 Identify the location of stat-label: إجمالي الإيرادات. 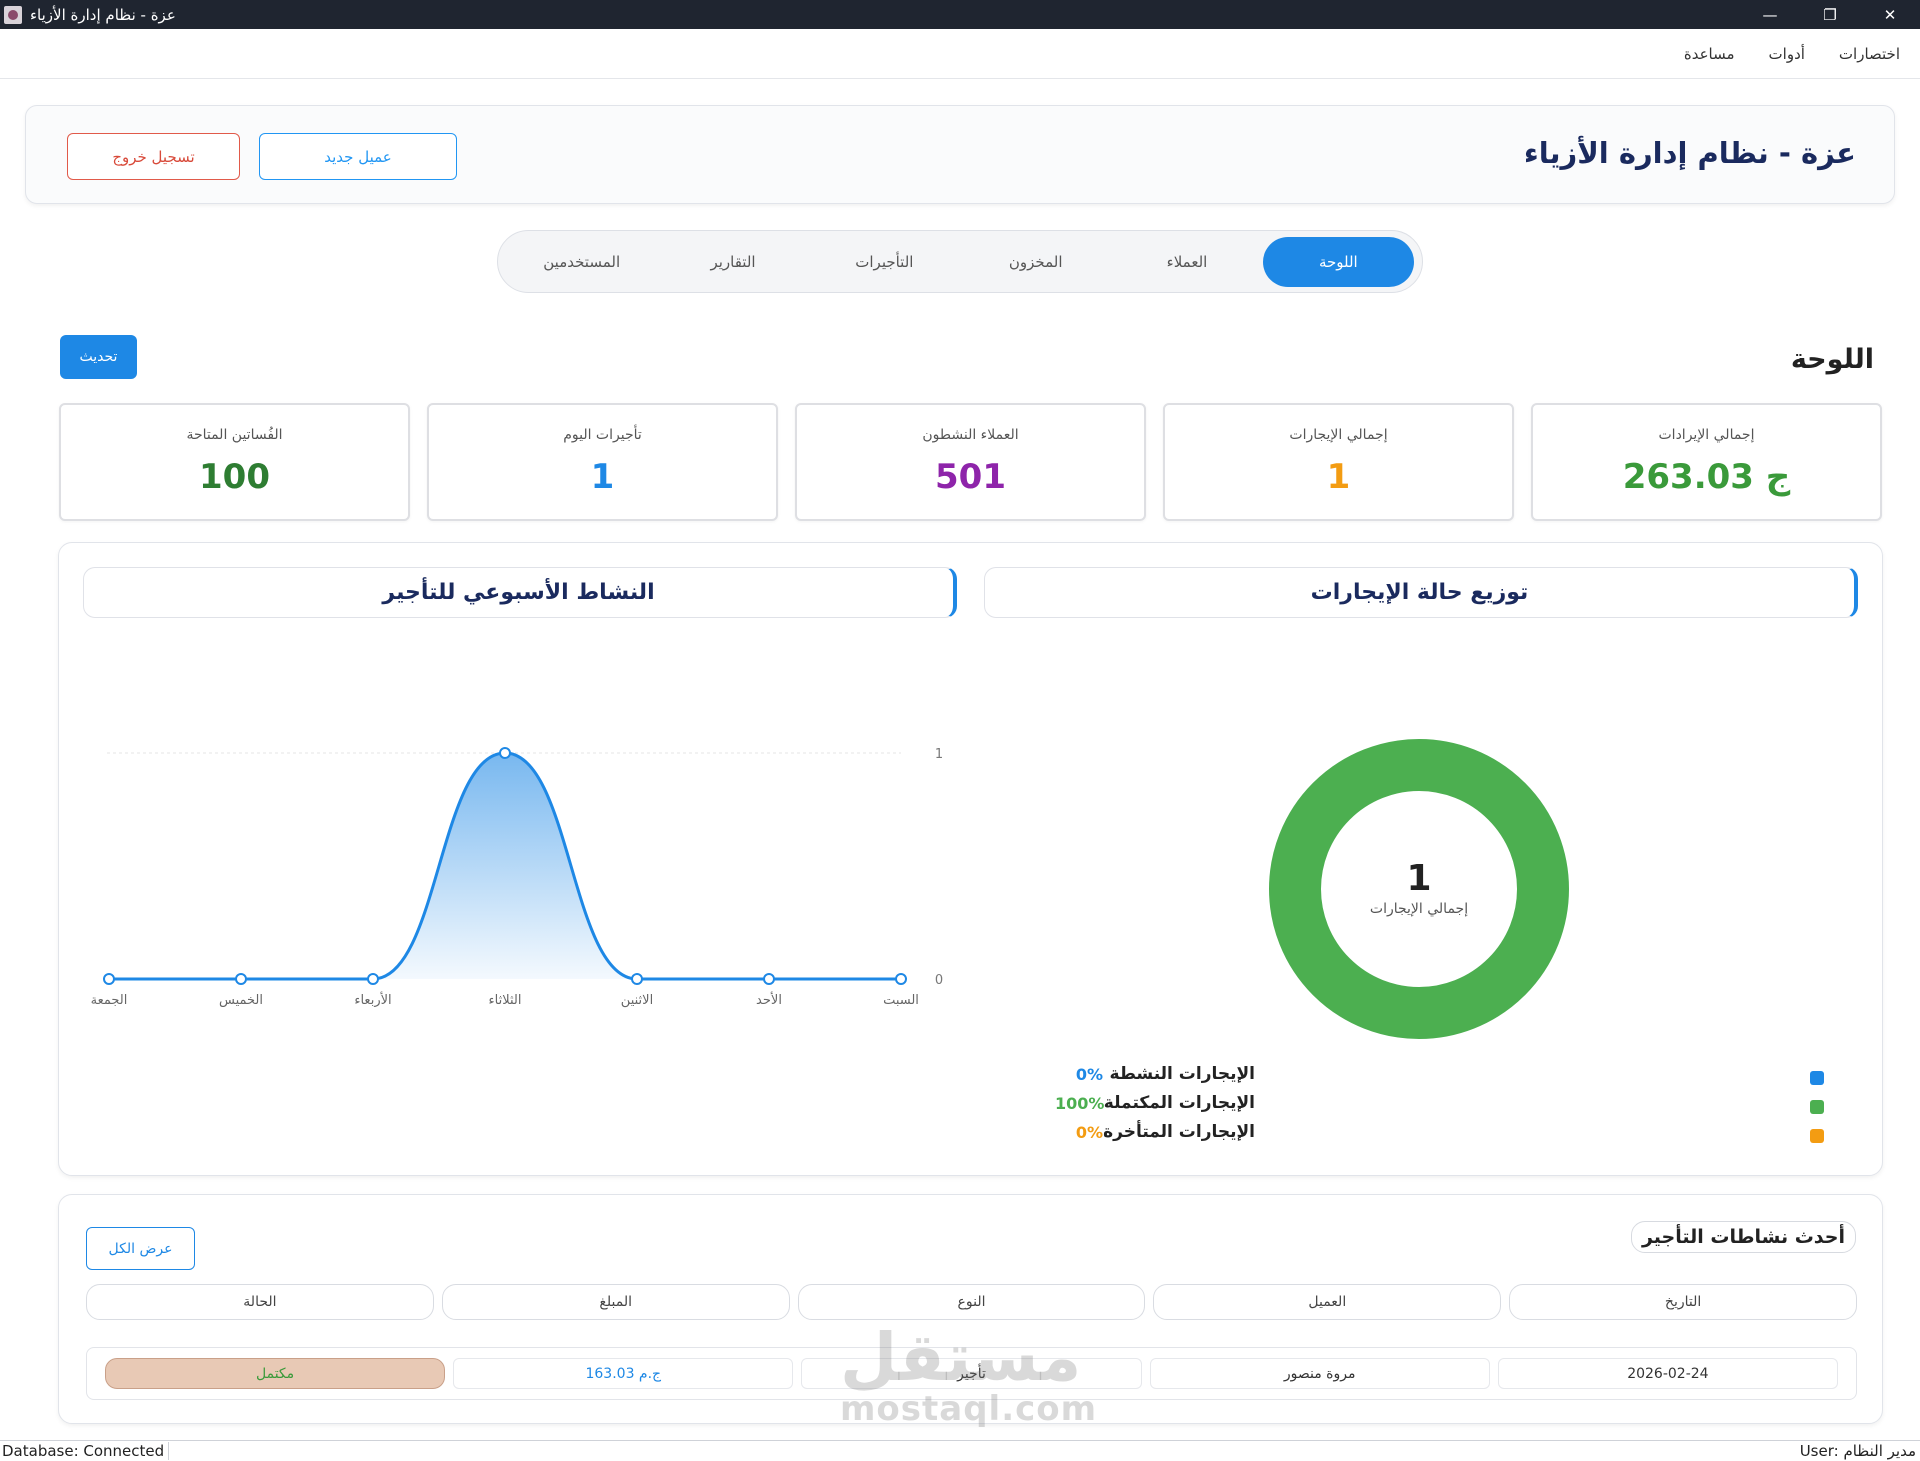
(1706, 435).